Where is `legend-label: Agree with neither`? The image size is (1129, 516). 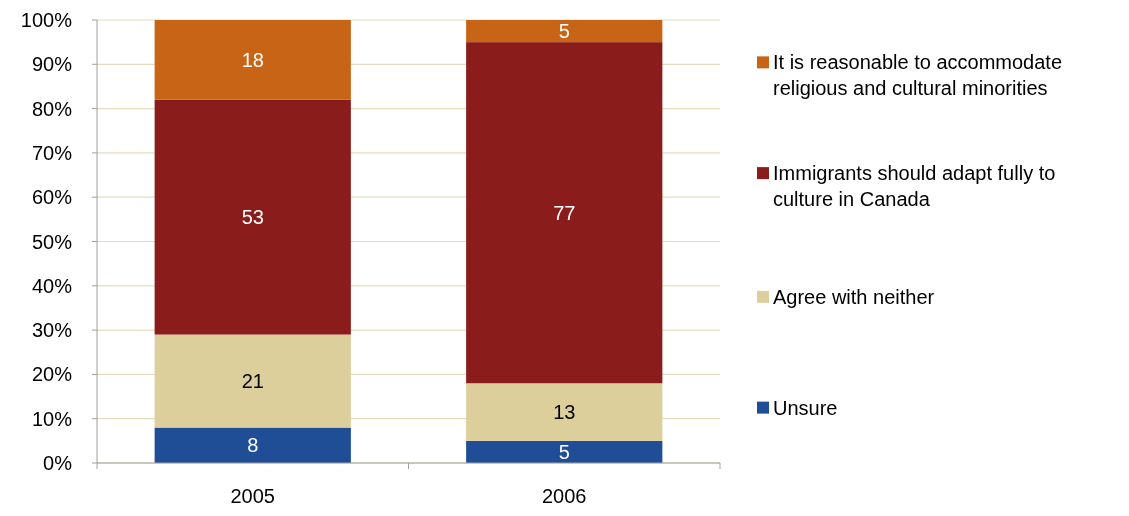 legend-label: Agree with neither is located at coordinates (854, 296).